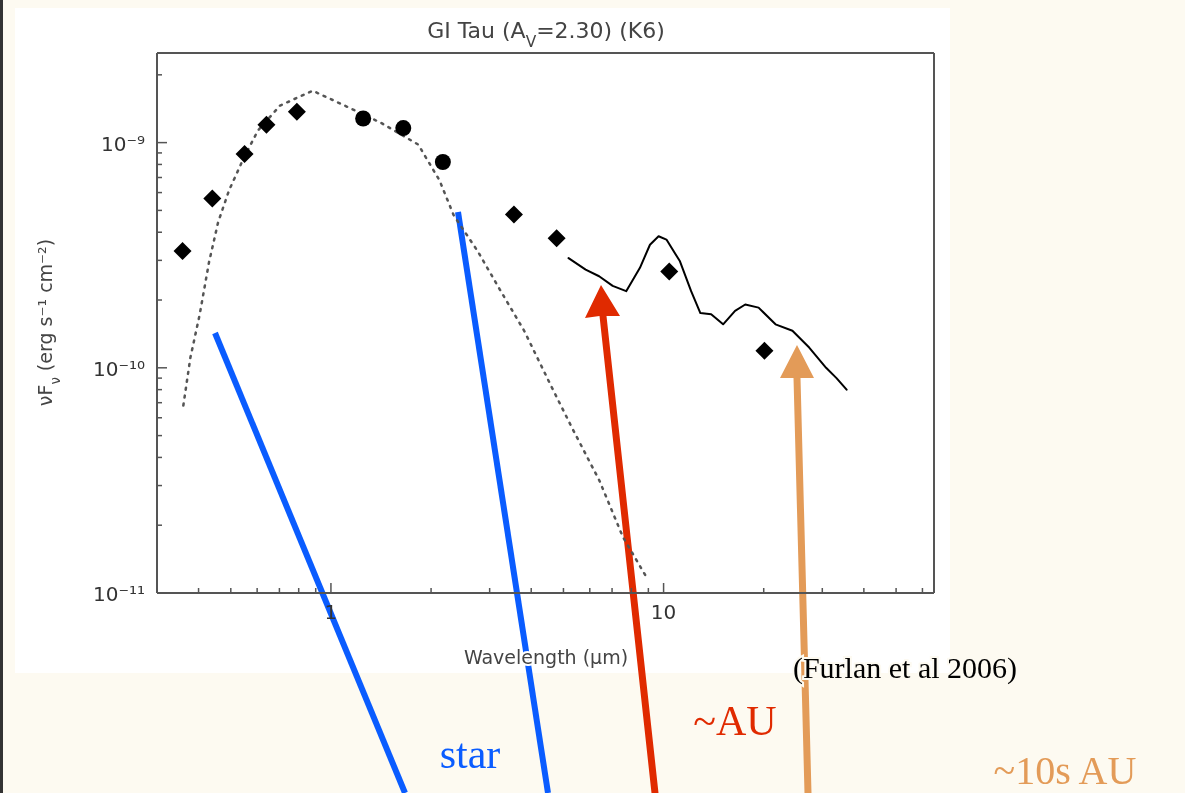 The image size is (1185, 793). What do you see at coordinates (663, 612) in the screenshot?
I see `x-tick-label: 10` at bounding box center [663, 612].